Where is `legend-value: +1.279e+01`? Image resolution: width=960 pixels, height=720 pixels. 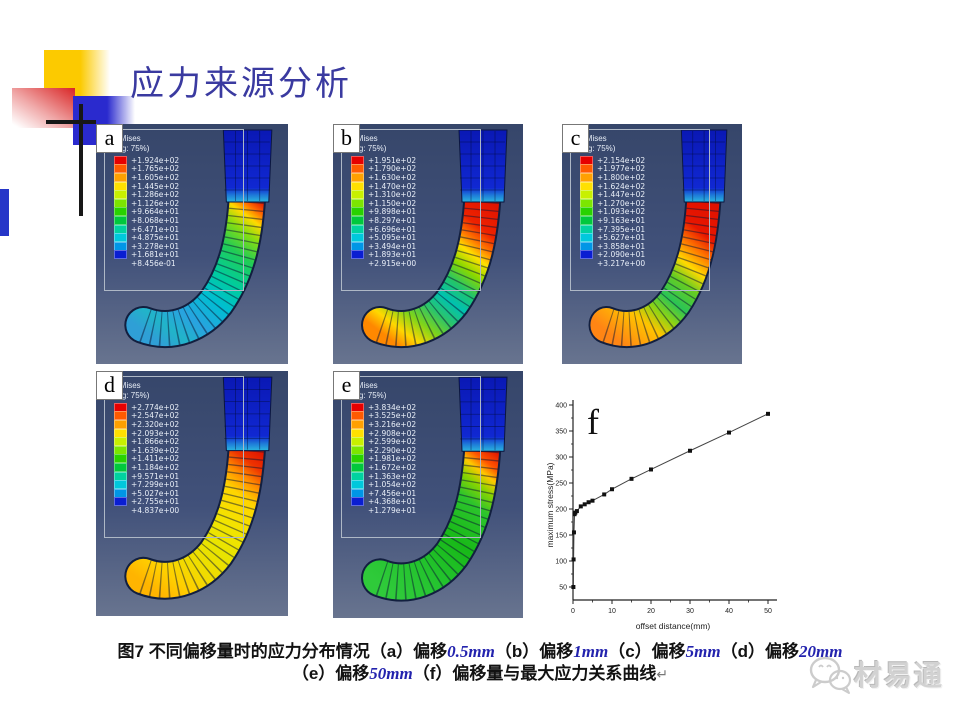
legend-value: +1.279e+01 is located at coordinates (392, 510).